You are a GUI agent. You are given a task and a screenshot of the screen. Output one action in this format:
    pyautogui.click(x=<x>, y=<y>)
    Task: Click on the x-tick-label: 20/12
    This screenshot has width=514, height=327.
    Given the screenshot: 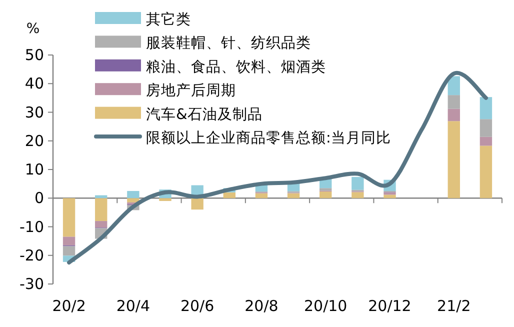 What is the action you would take?
    pyautogui.click(x=390, y=306)
    